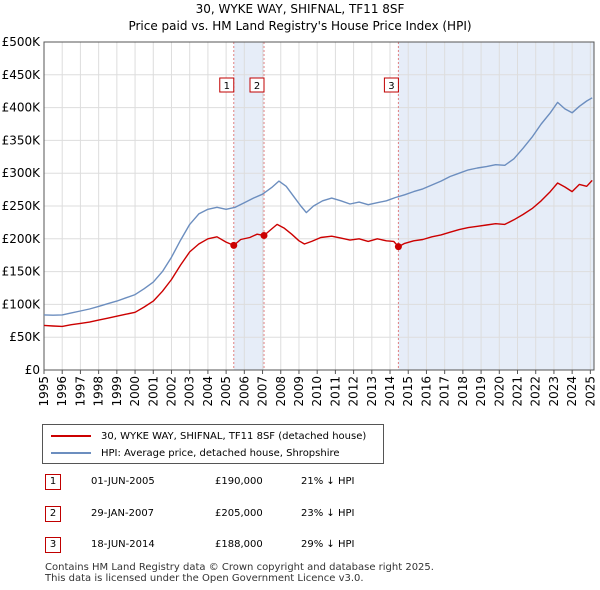 The height and width of the screenshot is (590, 600). Describe the element at coordinates (572, 391) in the screenshot. I see `x-tick-label: 2024` at that location.